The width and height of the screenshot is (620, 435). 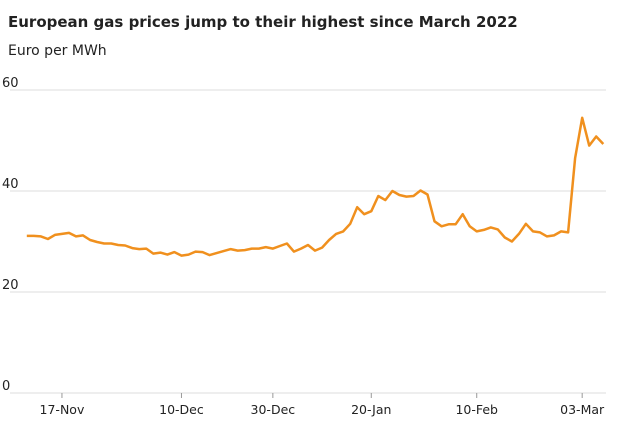 I want to click on chart-subtitle: Euro per MWh, so click(x=57, y=51).